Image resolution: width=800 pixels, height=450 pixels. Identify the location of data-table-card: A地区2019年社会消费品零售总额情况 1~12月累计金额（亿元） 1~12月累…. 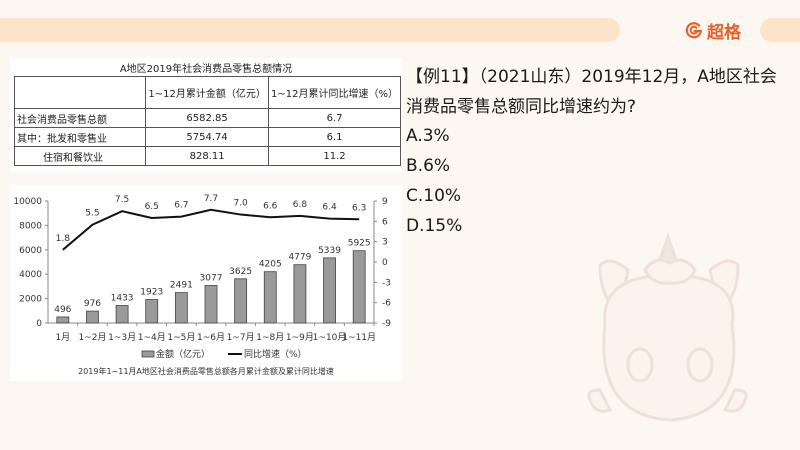
(206, 115).